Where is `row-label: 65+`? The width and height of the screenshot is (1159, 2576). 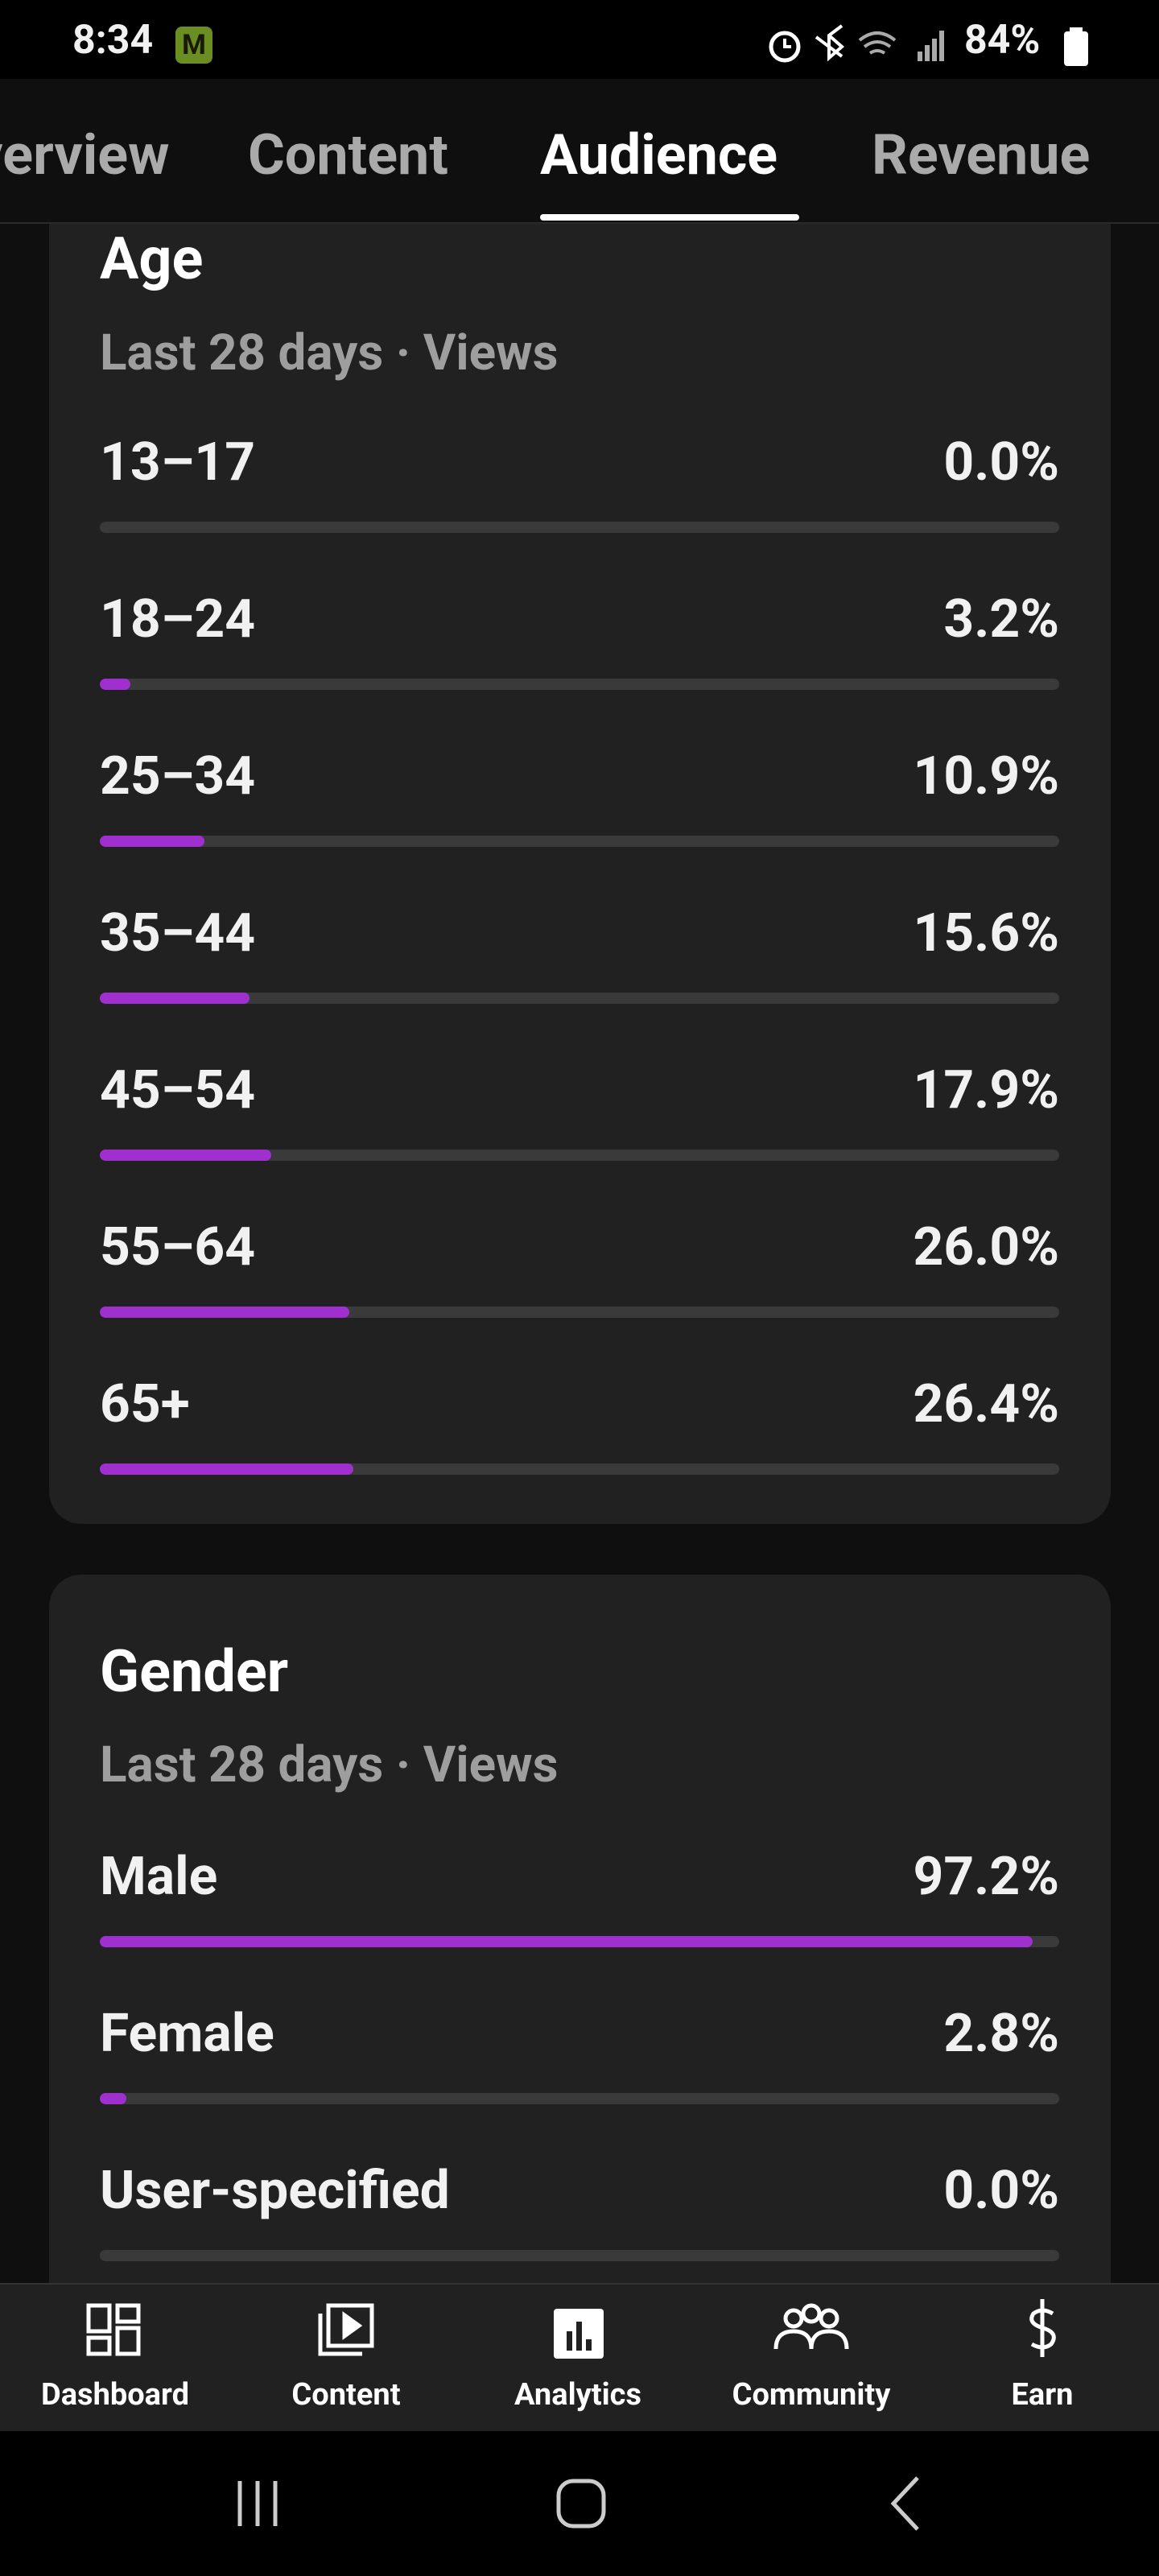 row-label: 65+ is located at coordinates (145, 1404).